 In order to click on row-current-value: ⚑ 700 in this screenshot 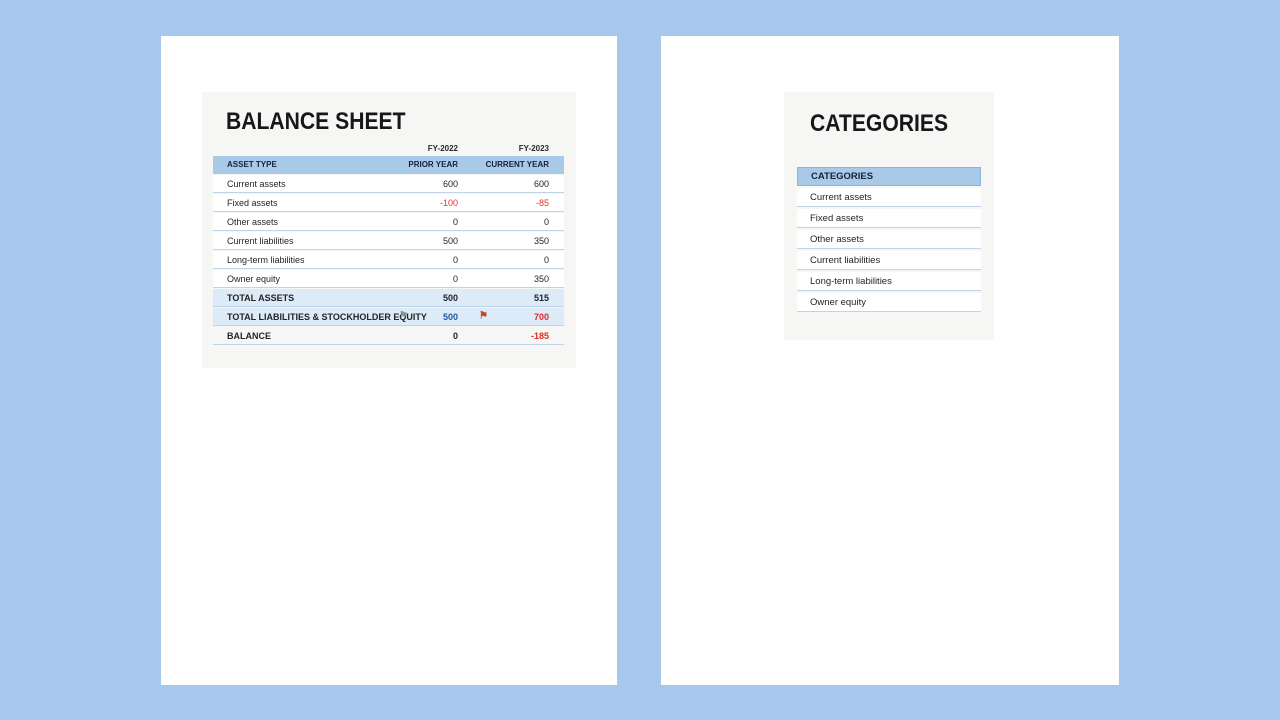, I will do `click(514, 316)`.